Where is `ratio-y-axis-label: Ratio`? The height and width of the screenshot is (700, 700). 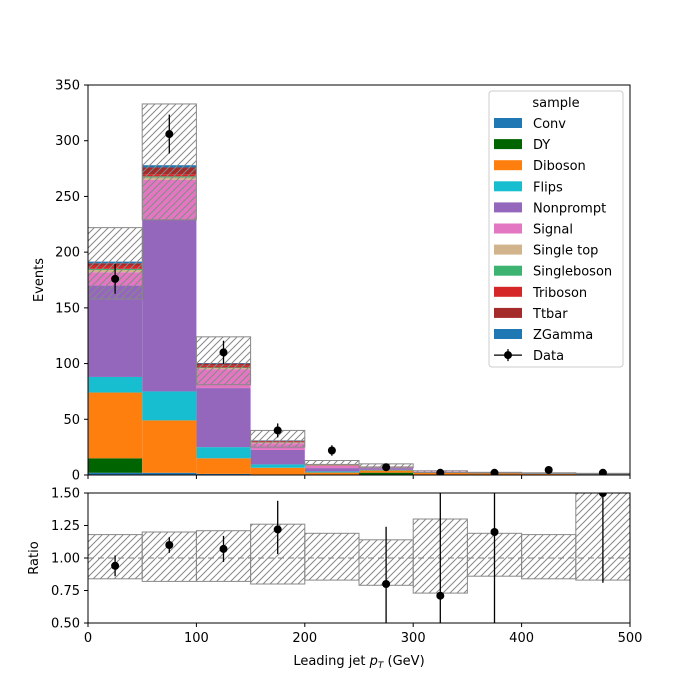
ratio-y-axis-label: Ratio is located at coordinates (34, 557).